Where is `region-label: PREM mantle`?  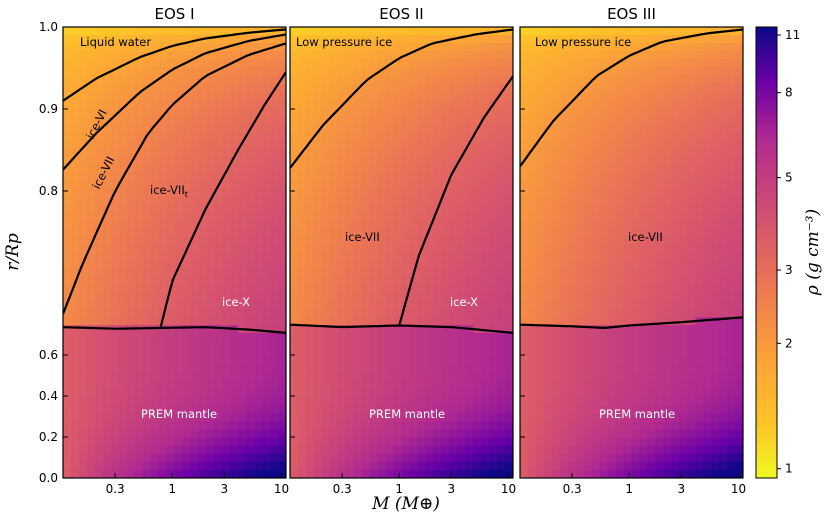 region-label: PREM mantle is located at coordinates (637, 414).